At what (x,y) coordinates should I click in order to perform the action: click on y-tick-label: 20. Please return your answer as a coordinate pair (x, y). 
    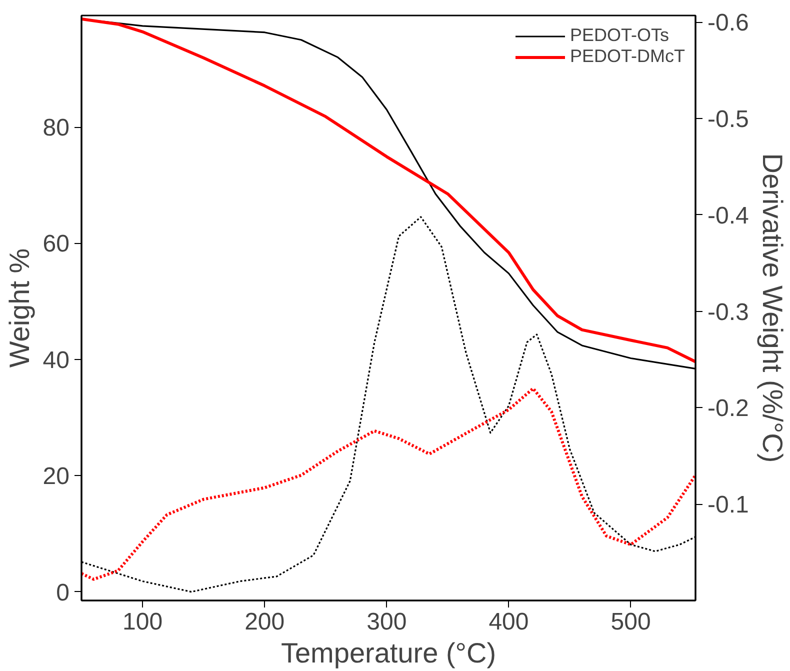
    Looking at the image, I should click on (56, 476).